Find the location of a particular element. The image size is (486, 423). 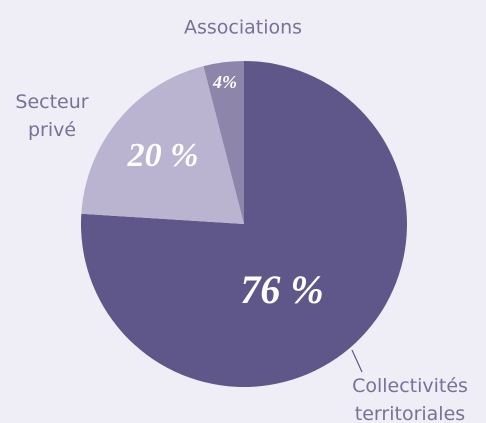

category-label: Collectivités territoriales is located at coordinates (410, 399).